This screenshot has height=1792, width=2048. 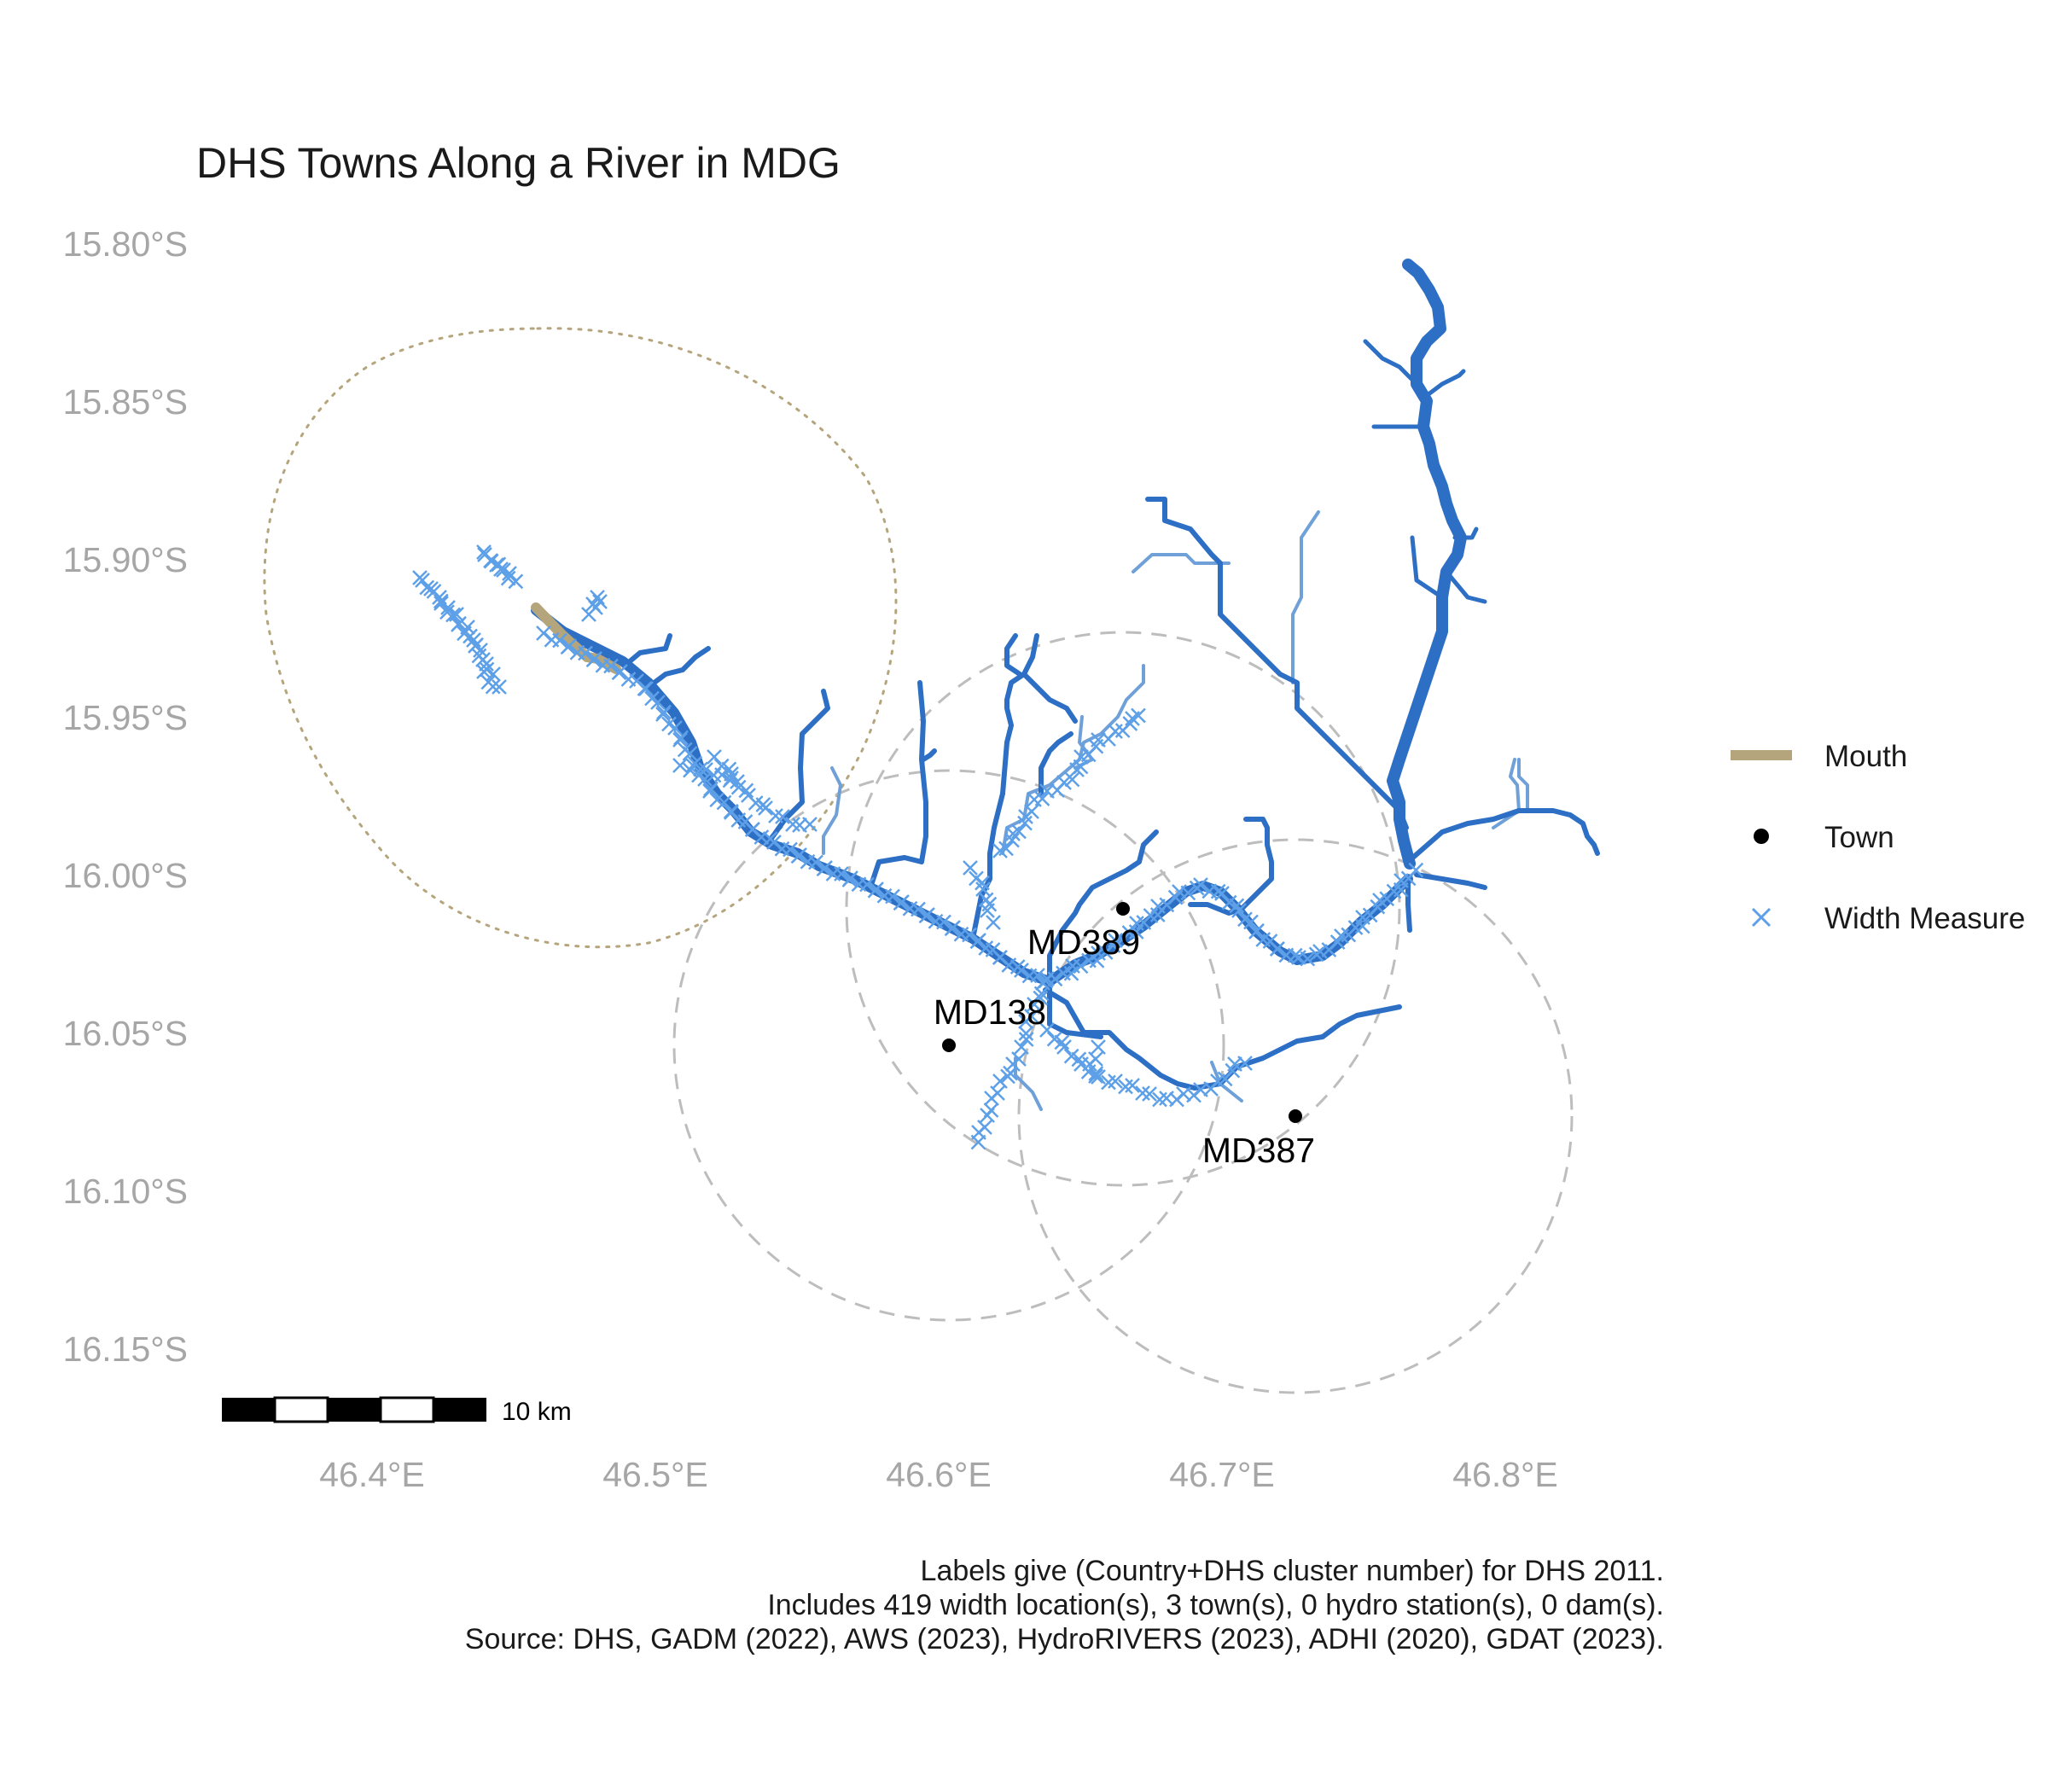 I want to click on minor-tributaries, so click(x=1175, y=810).